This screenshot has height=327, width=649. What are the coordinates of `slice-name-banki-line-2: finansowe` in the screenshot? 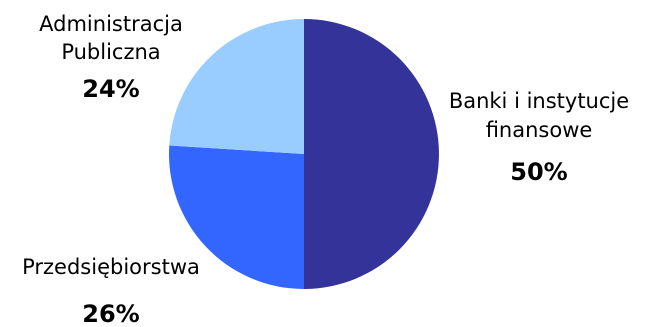 It's located at (539, 130).